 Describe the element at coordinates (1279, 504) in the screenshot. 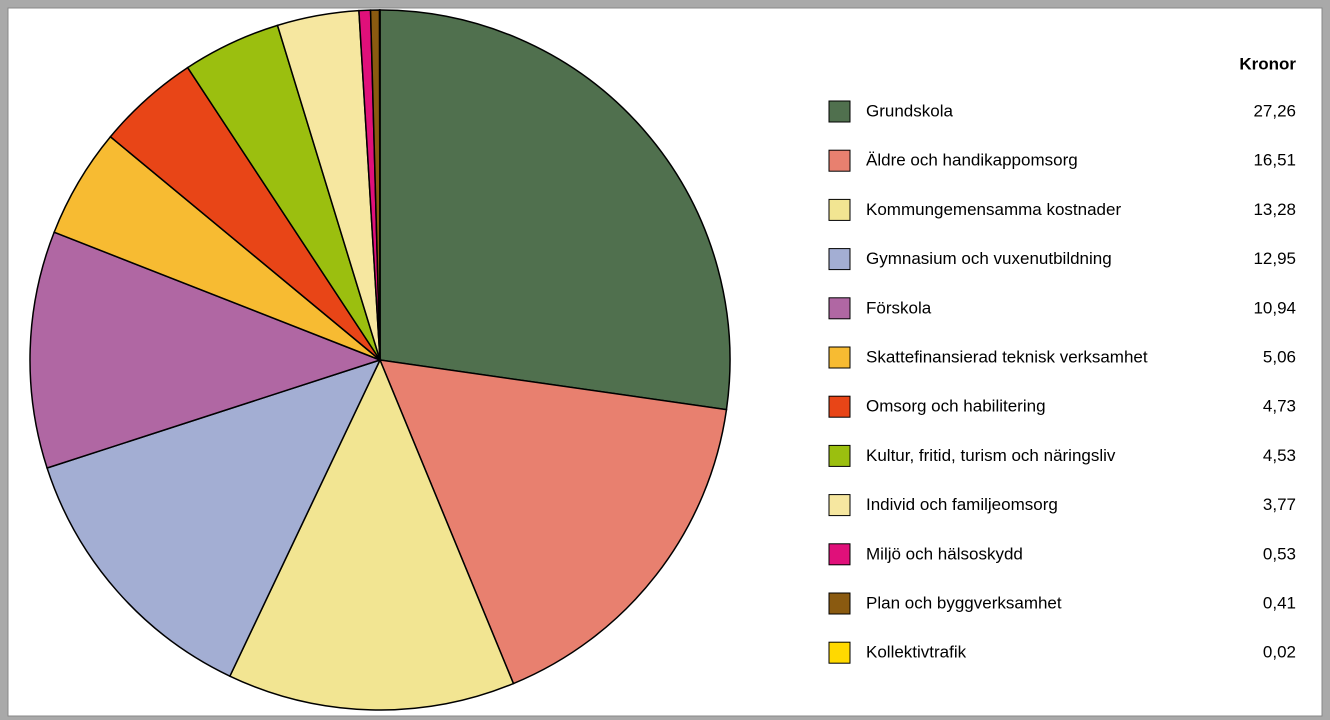

I see `value-label: 3,77` at that location.